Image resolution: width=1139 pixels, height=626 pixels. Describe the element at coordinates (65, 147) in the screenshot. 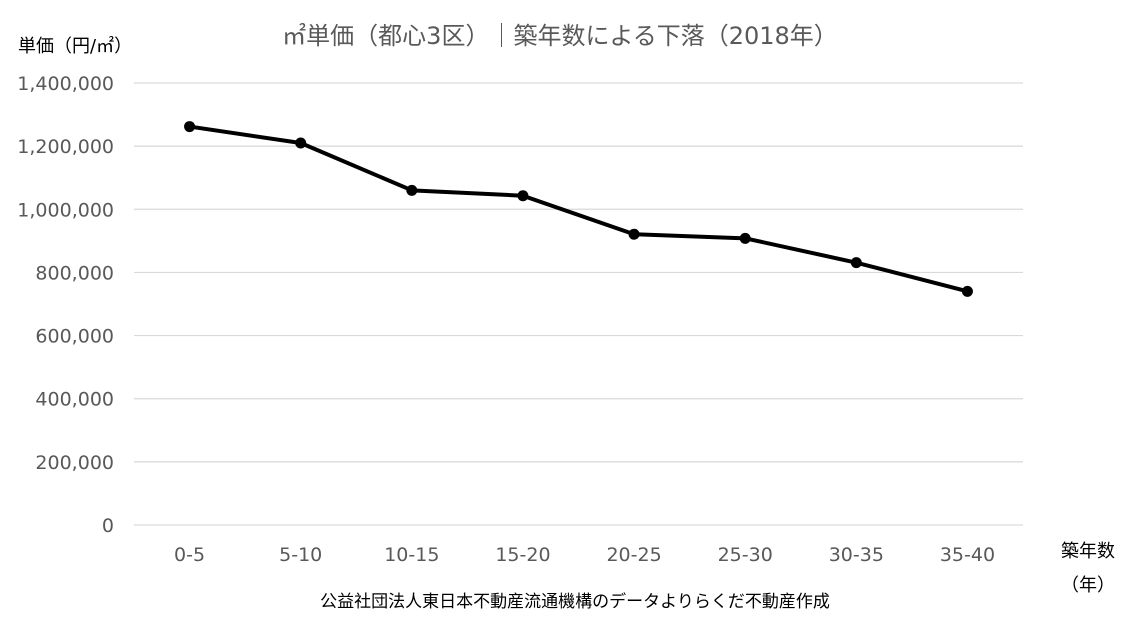

I see `y-tick-label: 1,200,000` at that location.